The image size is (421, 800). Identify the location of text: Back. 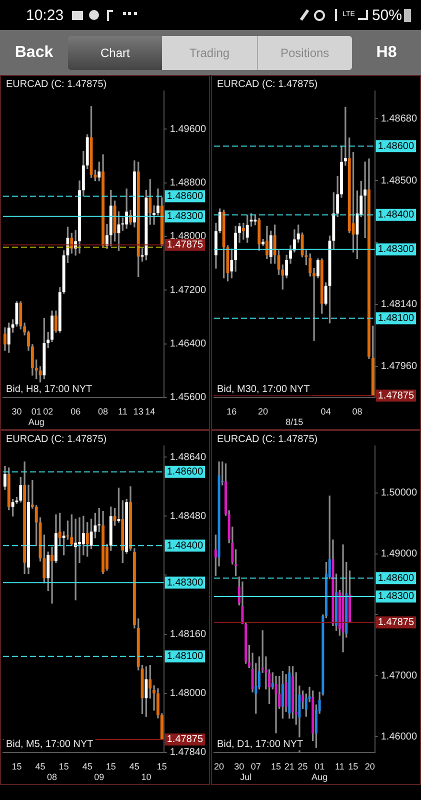
(34, 53).